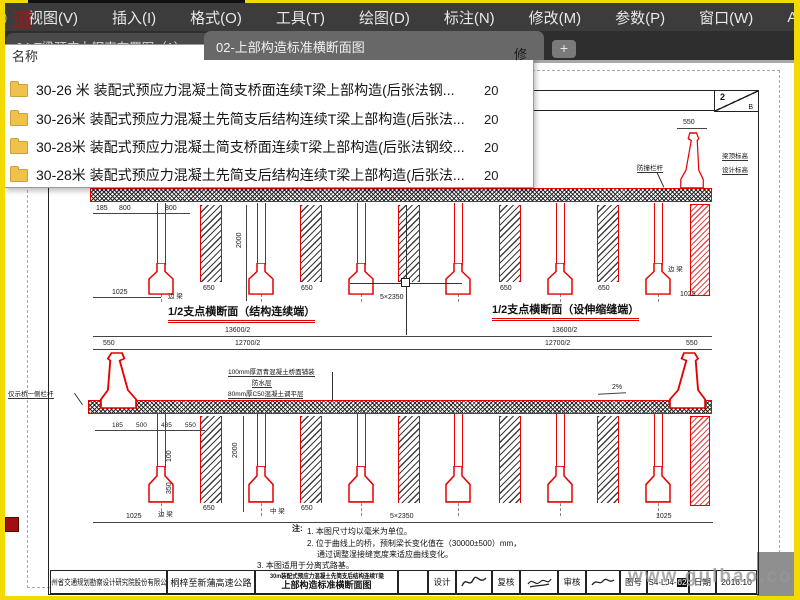 This screenshot has height=600, width=800. I want to click on dim-550-barrier: 550, so click(689, 122).